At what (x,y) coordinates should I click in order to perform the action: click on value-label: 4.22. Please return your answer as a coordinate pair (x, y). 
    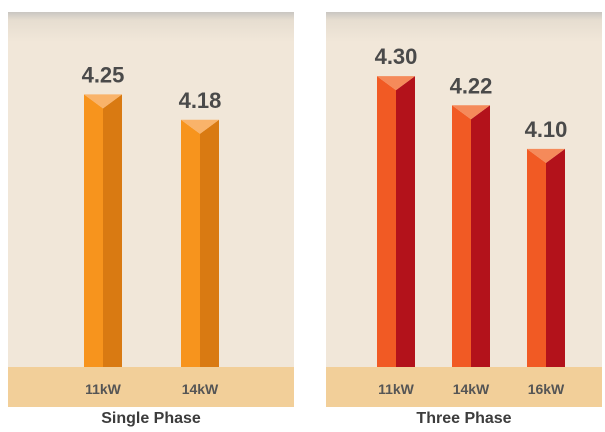
    Looking at the image, I should click on (471, 85).